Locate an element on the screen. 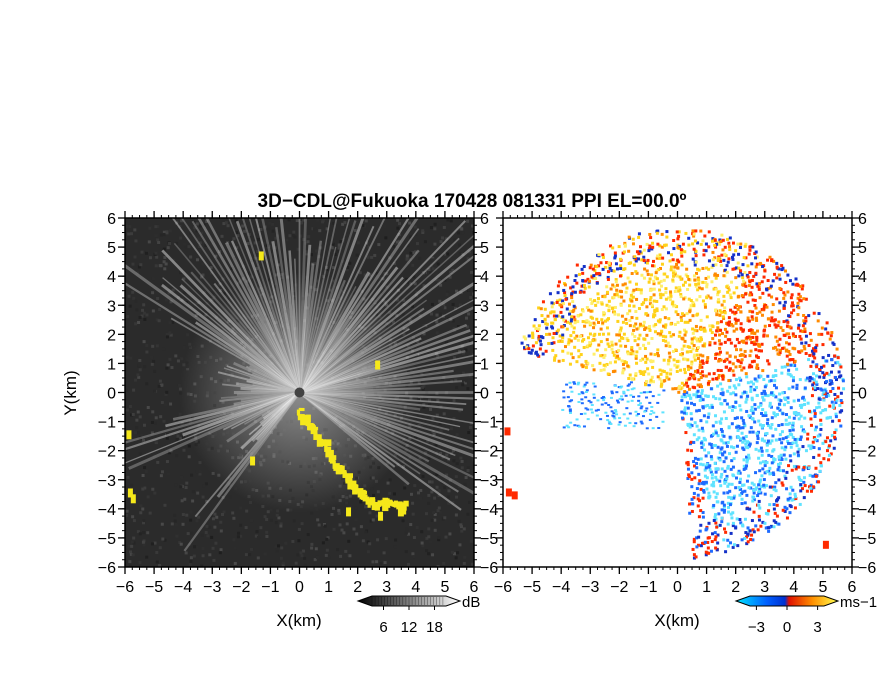 The width and height of the screenshot is (880, 680). x-tick-label: −5 is located at coordinates (154, 587).